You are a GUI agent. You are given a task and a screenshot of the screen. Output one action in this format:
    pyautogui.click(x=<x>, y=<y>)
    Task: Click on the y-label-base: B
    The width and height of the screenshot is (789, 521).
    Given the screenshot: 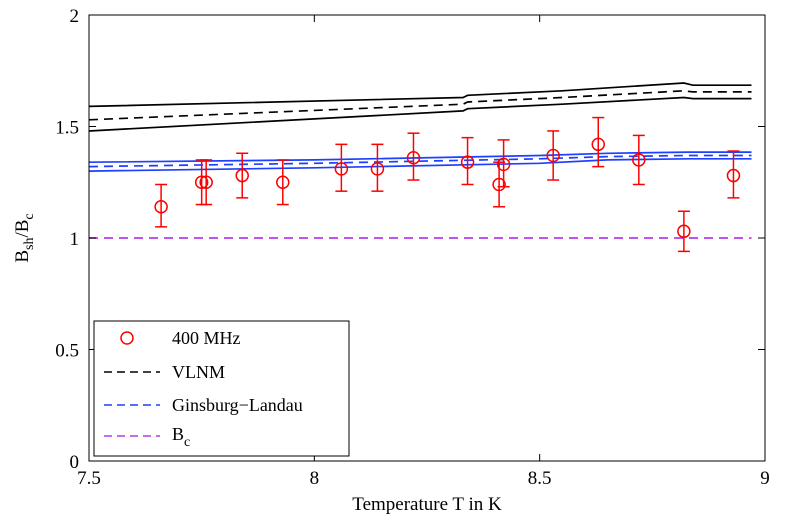 What is the action you would take?
    pyautogui.click(x=22, y=256)
    